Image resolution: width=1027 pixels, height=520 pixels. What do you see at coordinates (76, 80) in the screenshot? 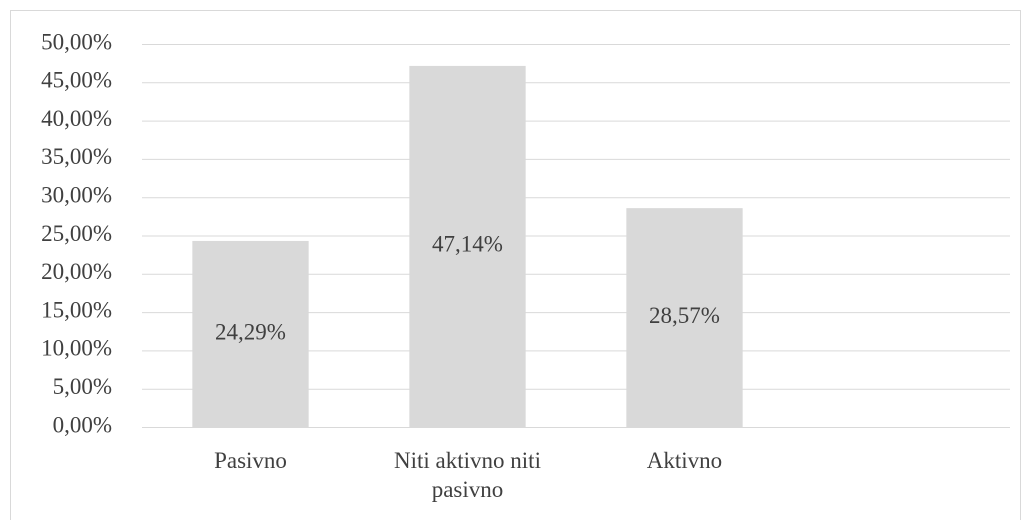
I see `y-tick-label: 45,00%` at bounding box center [76, 80].